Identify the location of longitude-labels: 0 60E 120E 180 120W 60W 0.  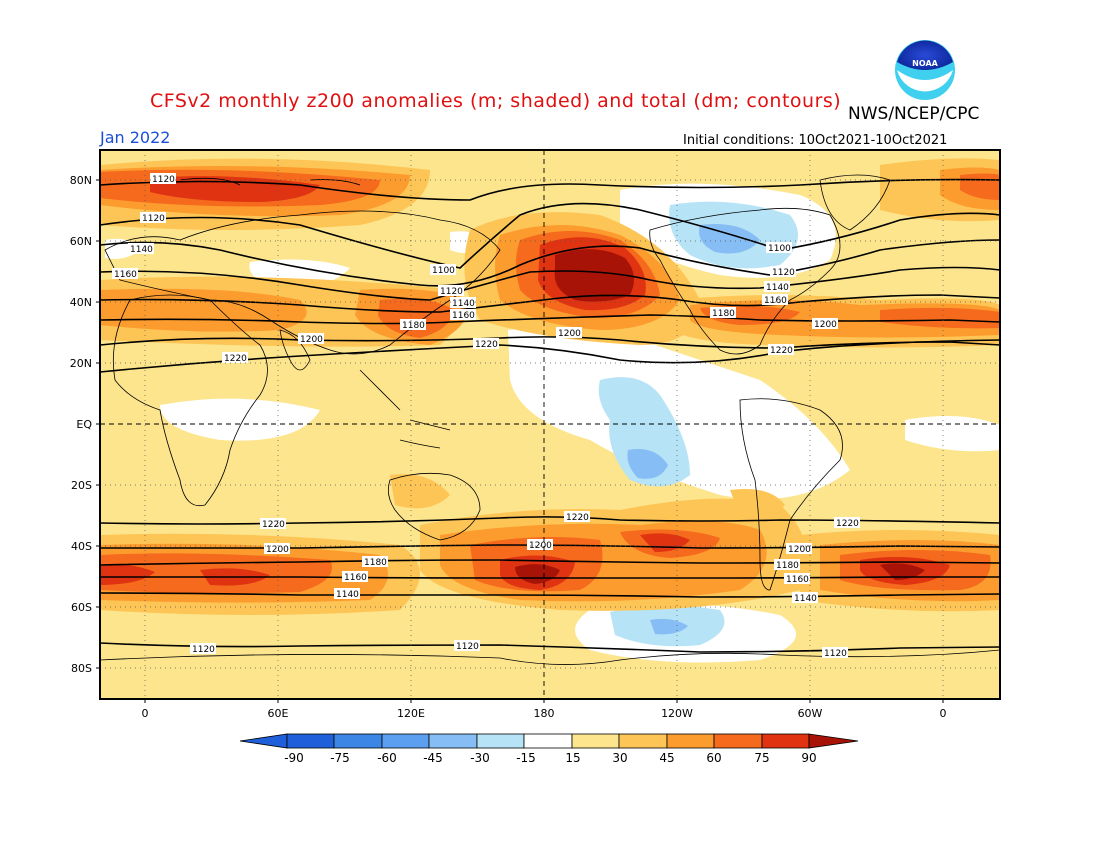
(544, 713).